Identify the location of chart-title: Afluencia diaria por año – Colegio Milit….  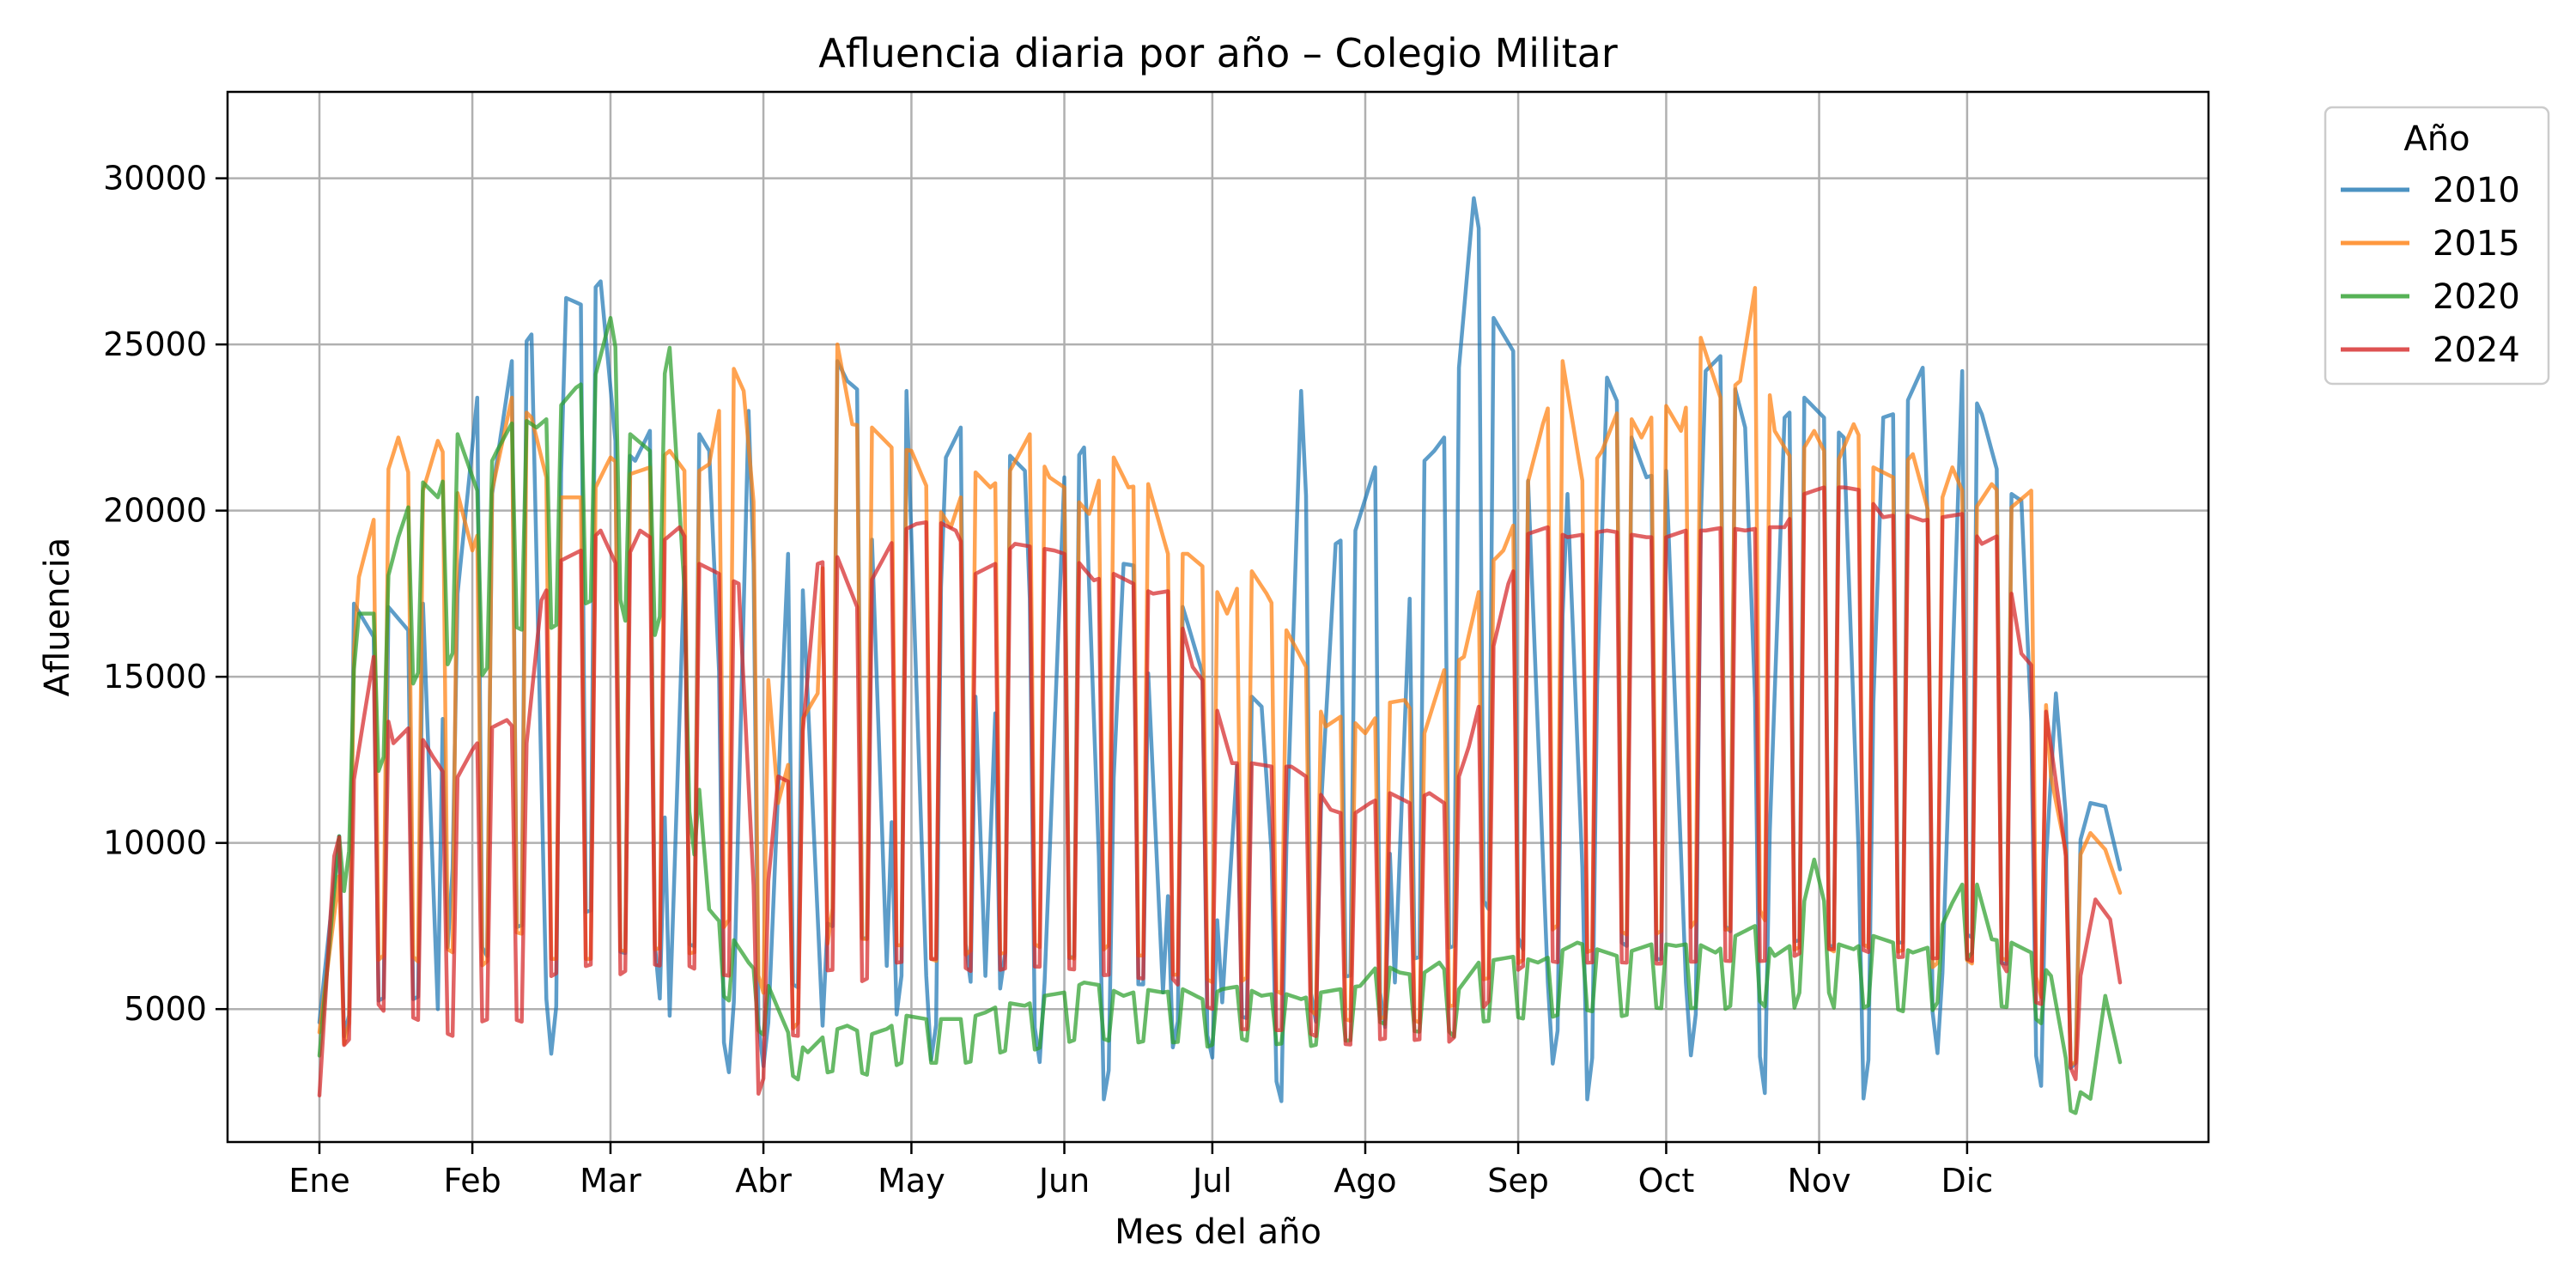
(1218, 53).